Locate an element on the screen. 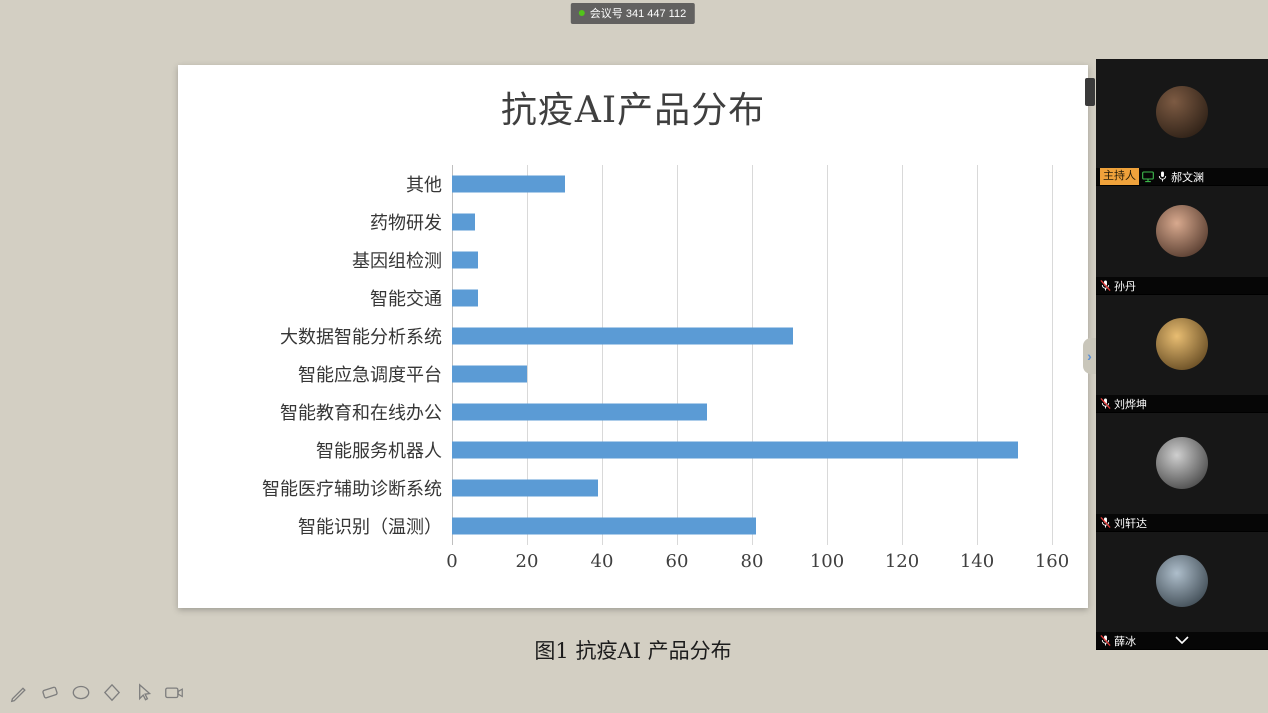 This screenshot has width=1268, height=713. x-tick-label: 140 is located at coordinates (977, 561).